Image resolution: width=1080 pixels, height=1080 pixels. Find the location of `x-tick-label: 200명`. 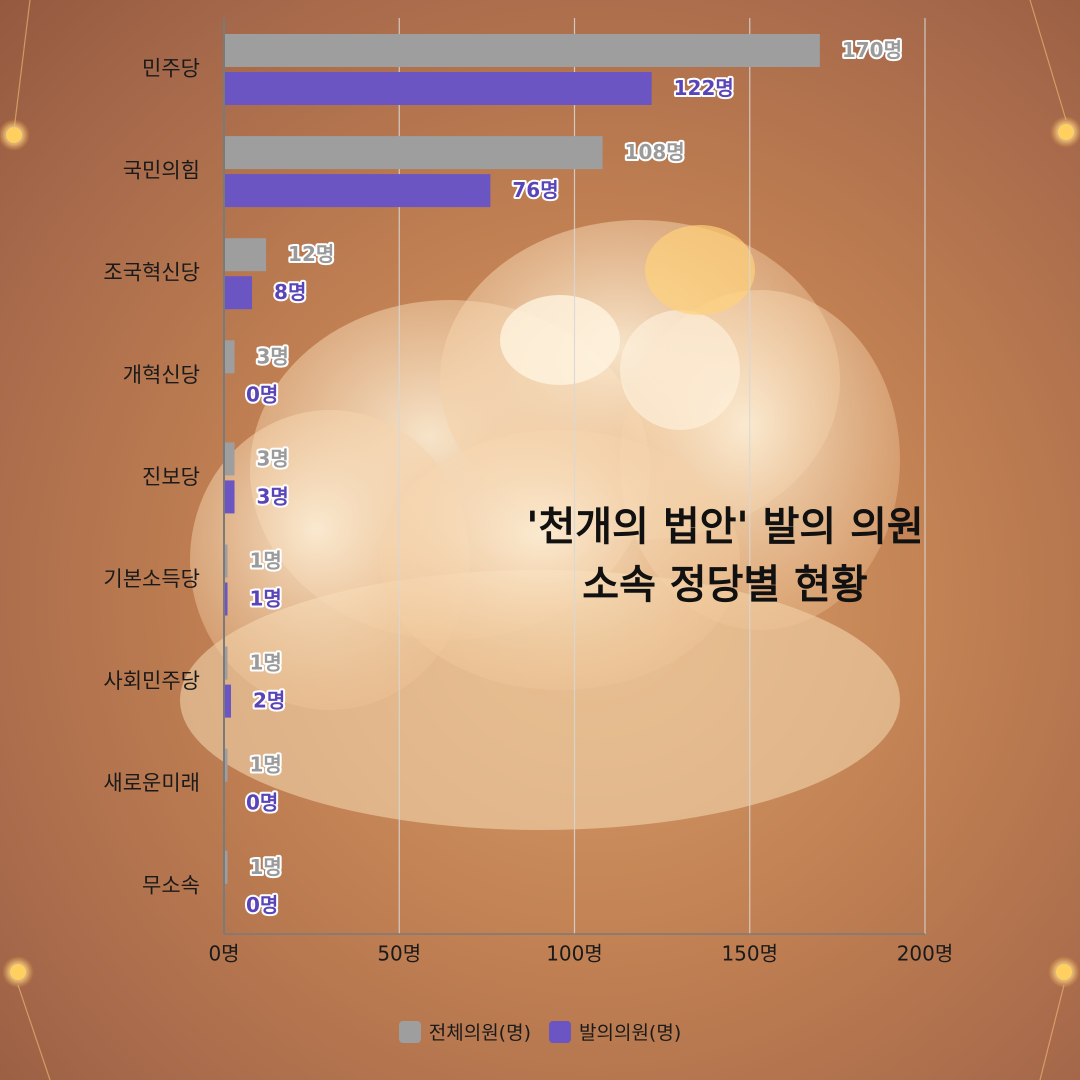

x-tick-label: 200명 is located at coordinates (925, 954).